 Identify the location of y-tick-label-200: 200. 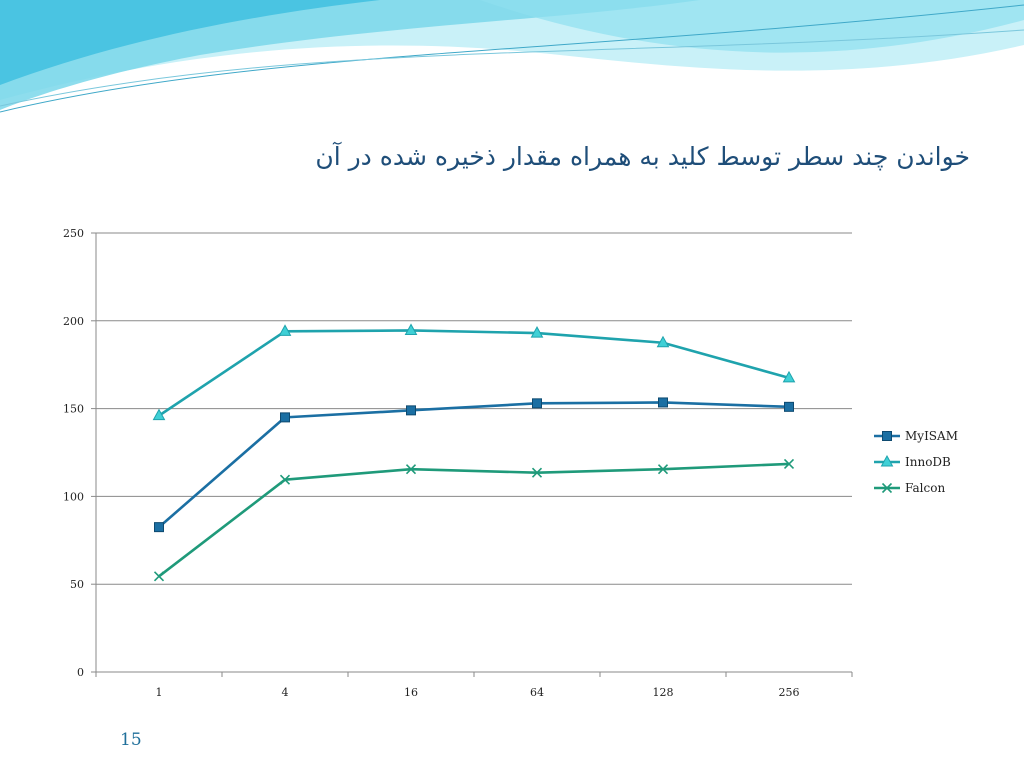
(73, 321).